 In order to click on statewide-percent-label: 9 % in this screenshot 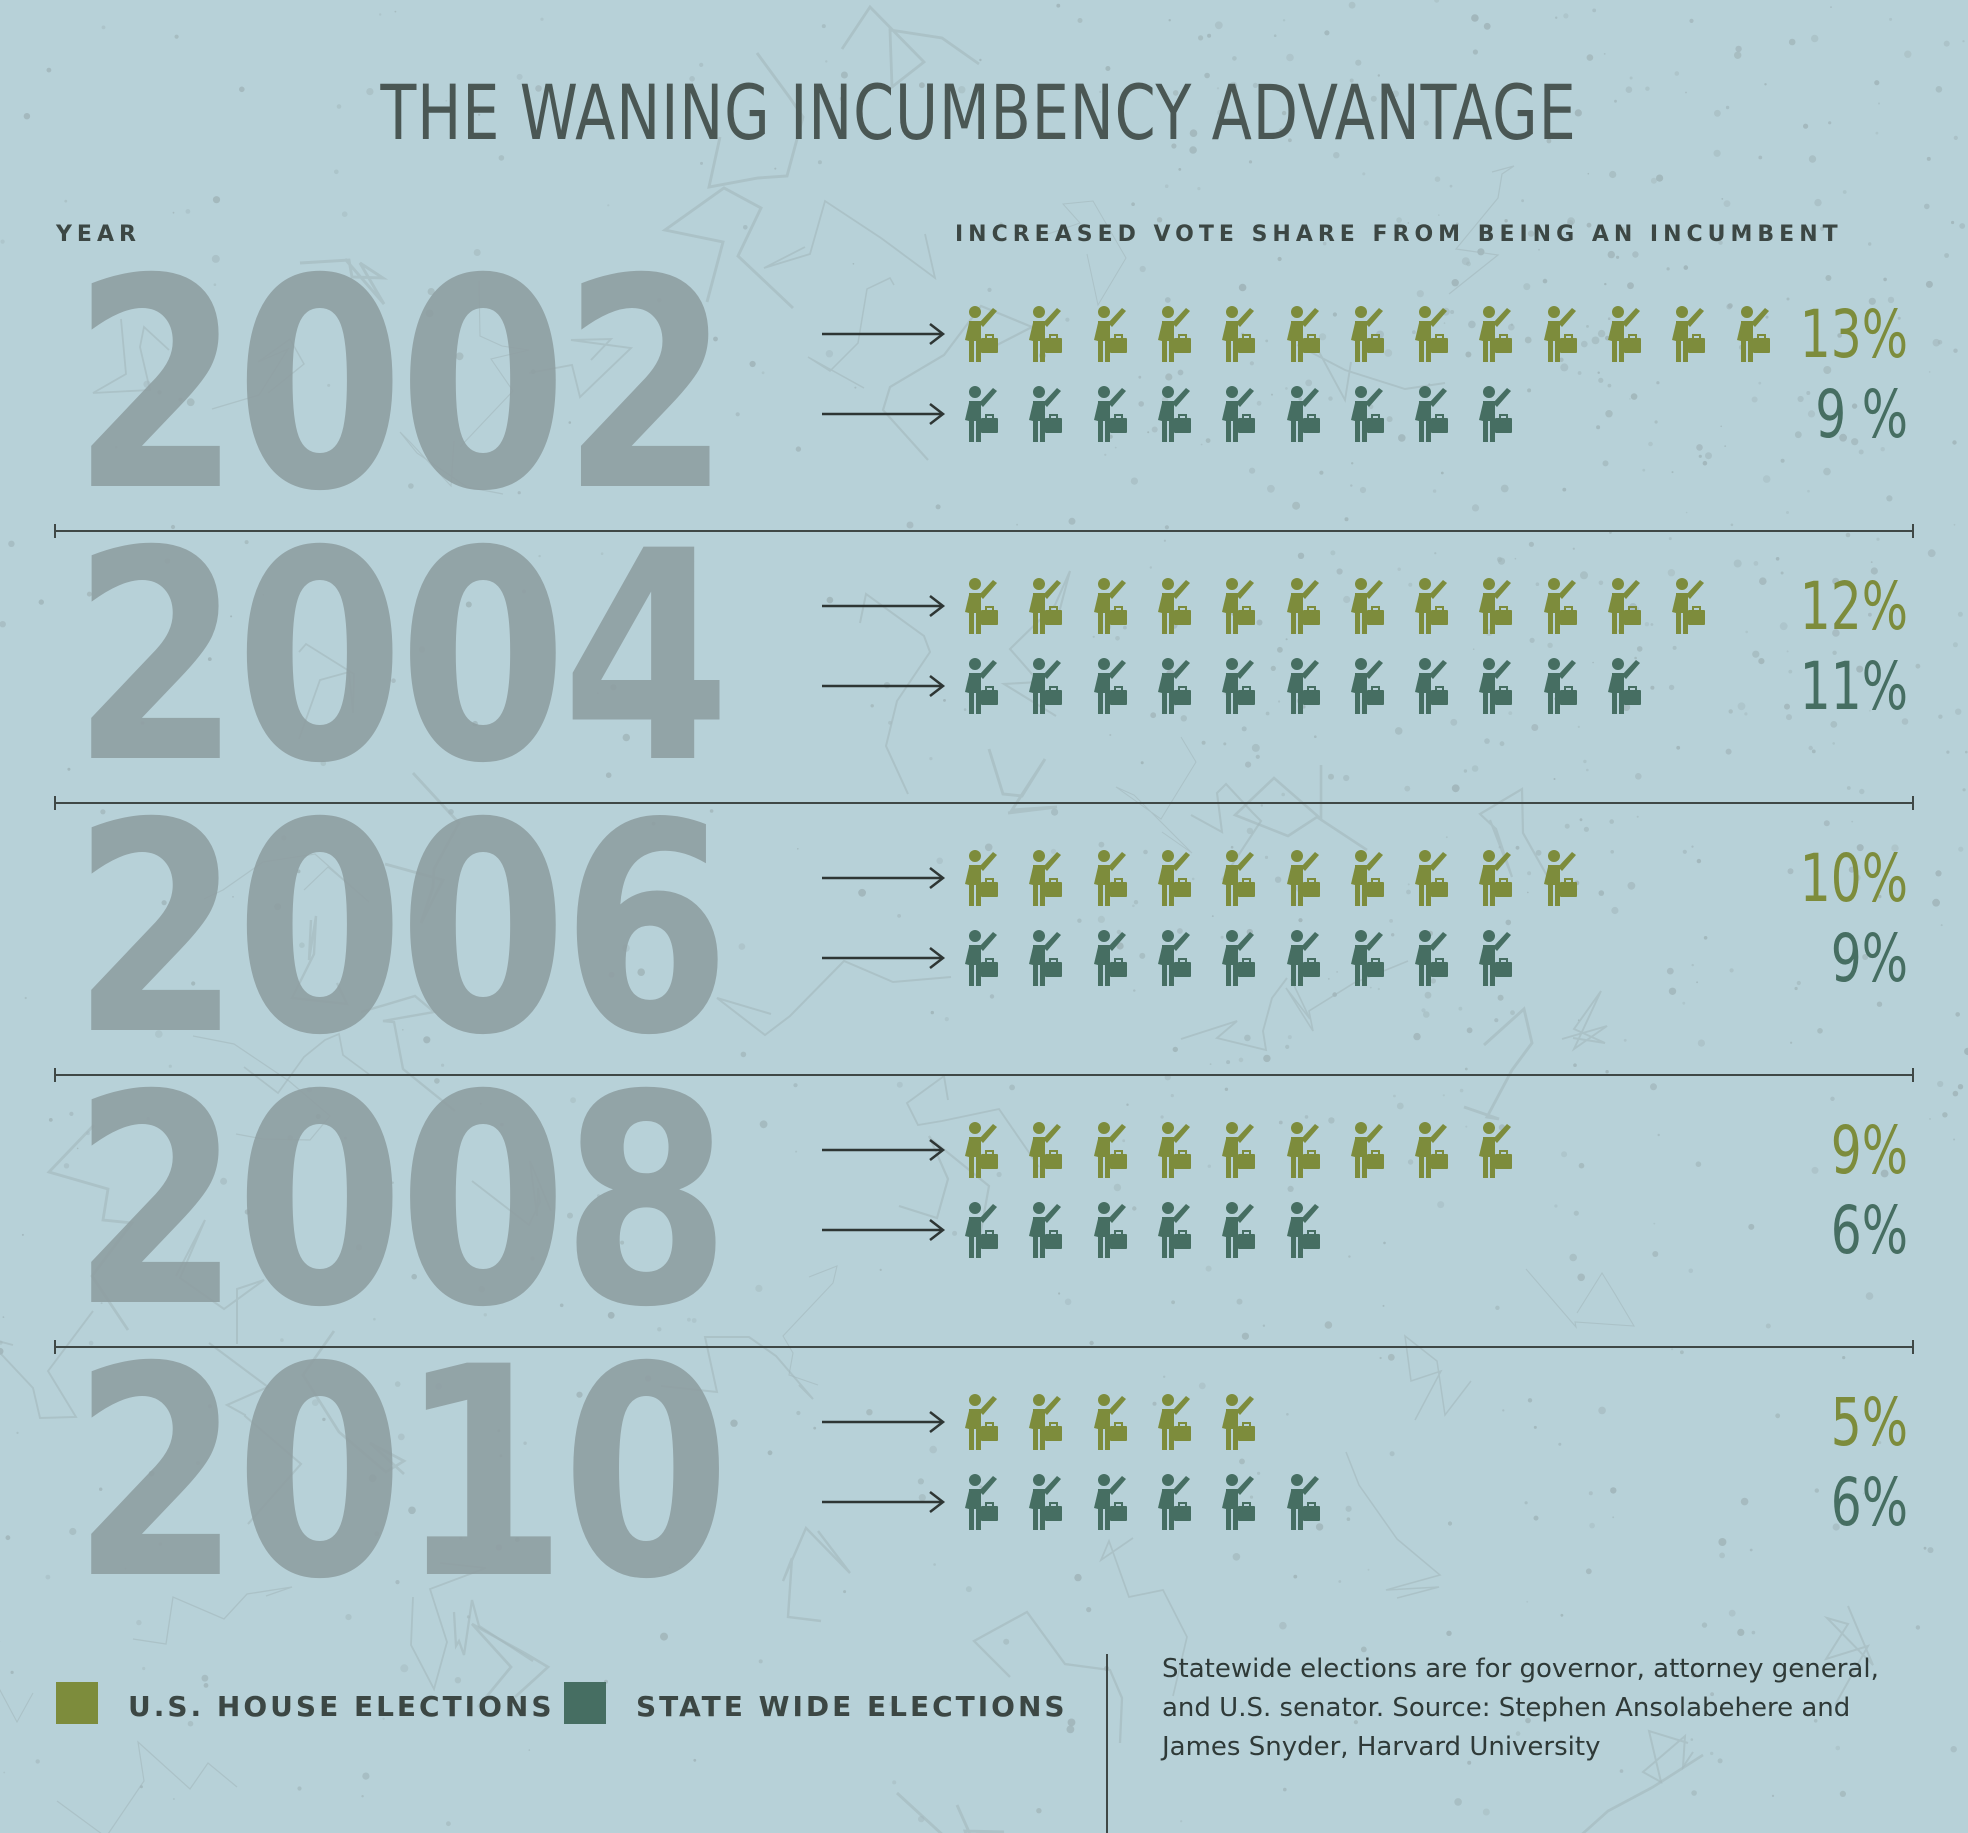, I will do `click(1861, 414)`.